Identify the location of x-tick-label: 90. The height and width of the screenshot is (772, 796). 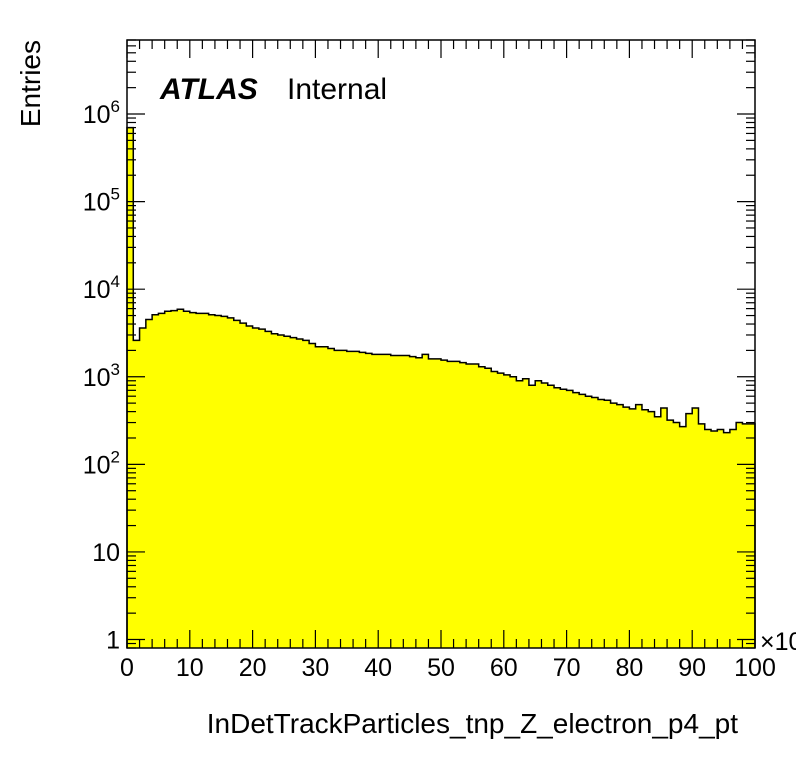
(692, 668).